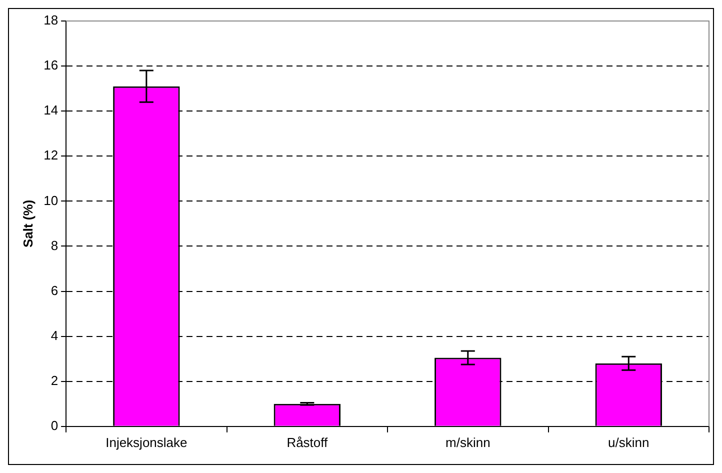 The width and height of the screenshot is (722, 473). I want to click on y-tick-label: 6, so click(54, 290).